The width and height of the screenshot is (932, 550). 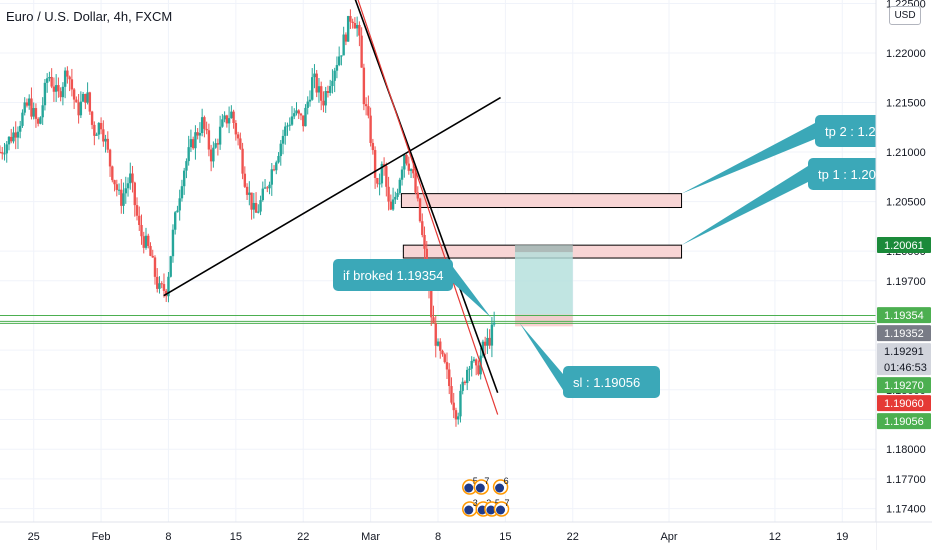 I want to click on falling-resistance-red, so click(x=426, y=207).